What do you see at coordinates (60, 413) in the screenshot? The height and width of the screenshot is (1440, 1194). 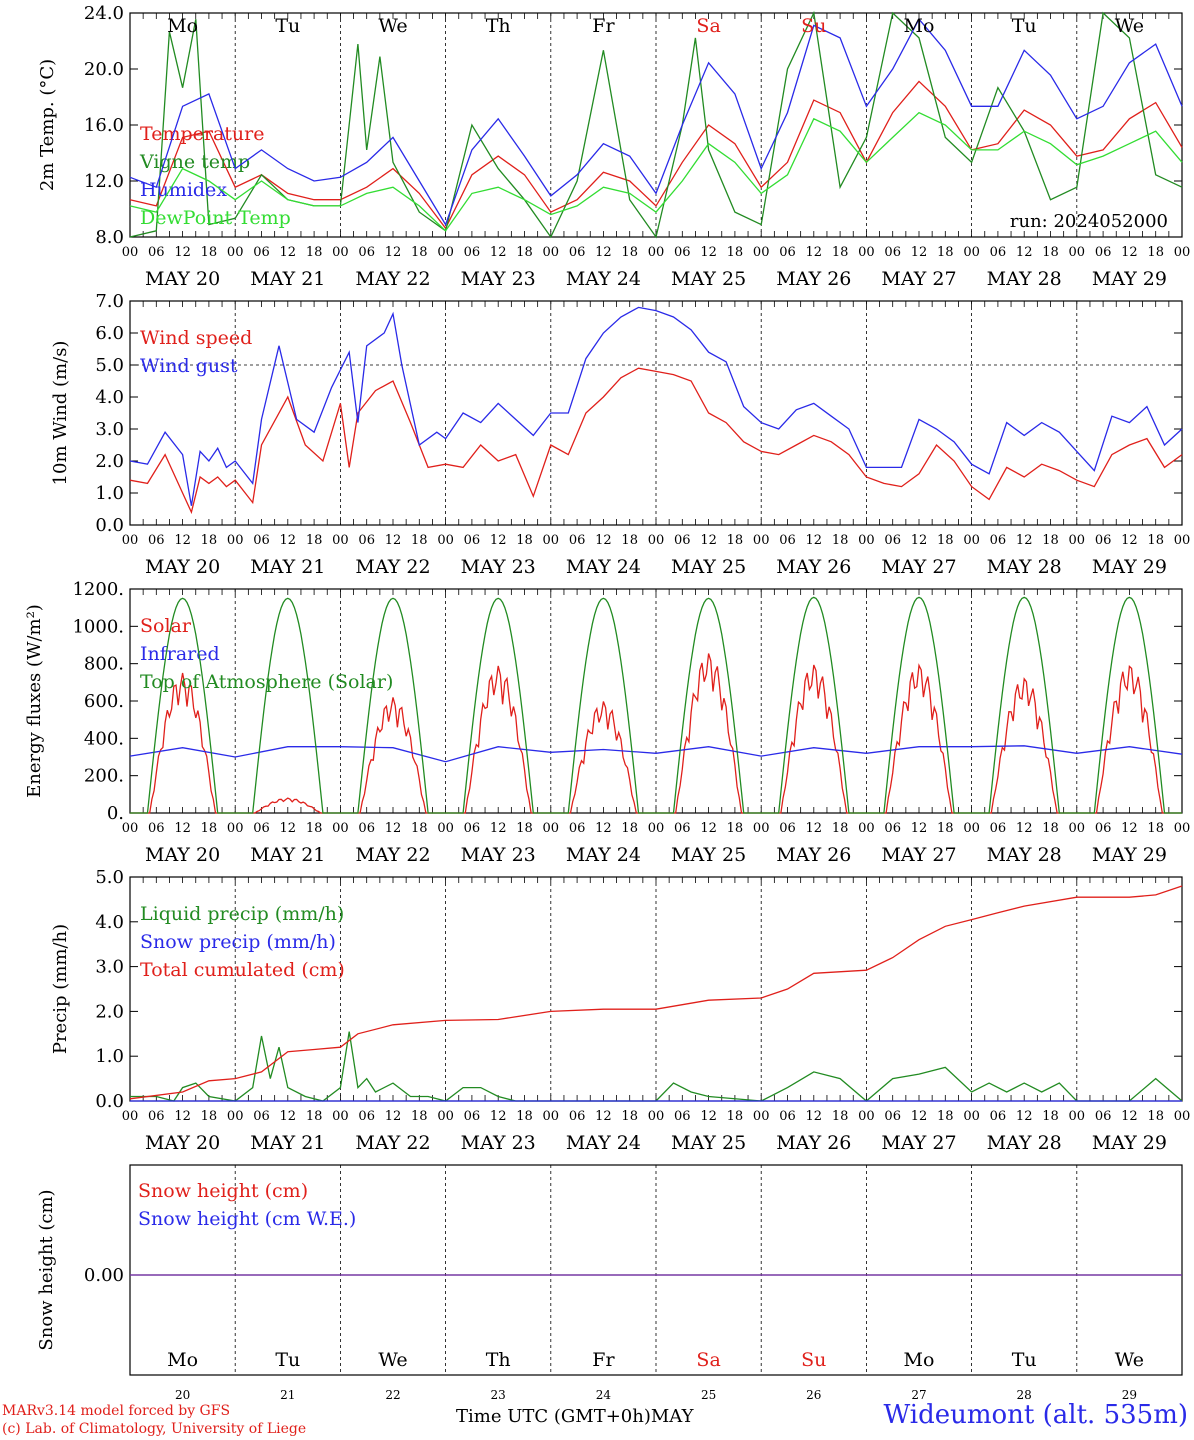 I see `y-axis-label: 10m Wind (m/s)` at bounding box center [60, 413].